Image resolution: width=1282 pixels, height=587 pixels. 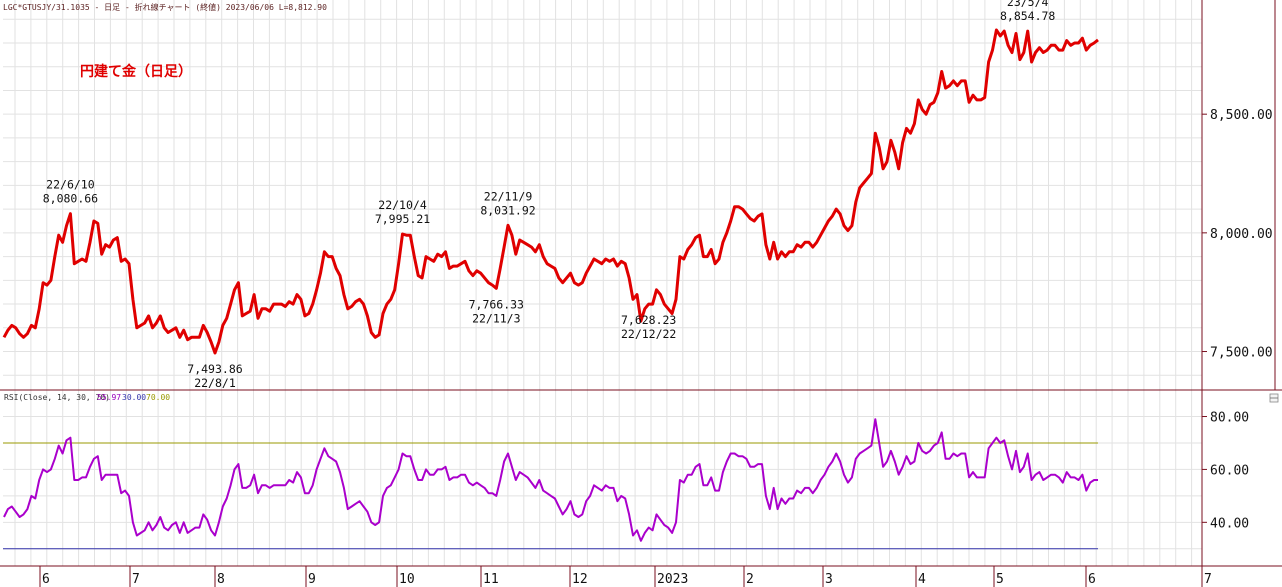 I want to click on annotation-date: 22/11/9, so click(x=508, y=196).